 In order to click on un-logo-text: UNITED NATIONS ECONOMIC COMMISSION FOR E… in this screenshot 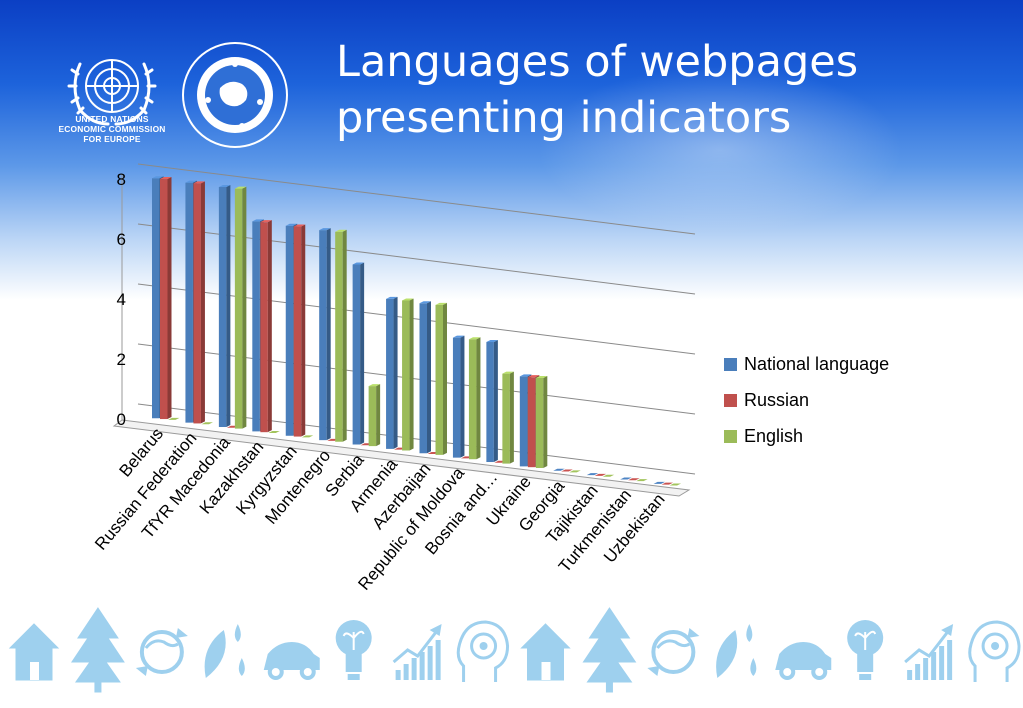, I will do `click(112, 129)`.